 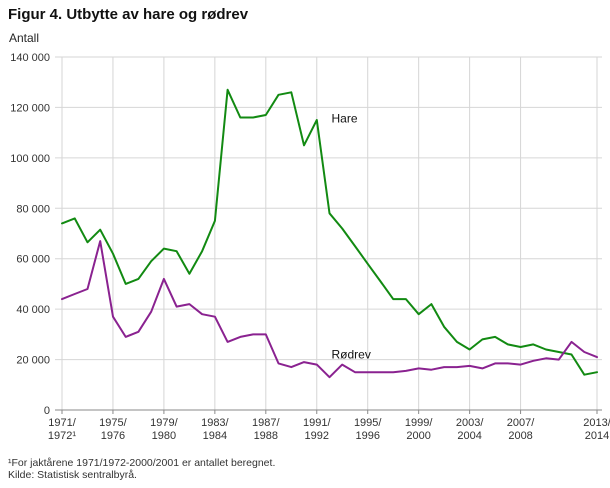 I want to click on y-tick-label: 140 000, so click(x=30, y=58).